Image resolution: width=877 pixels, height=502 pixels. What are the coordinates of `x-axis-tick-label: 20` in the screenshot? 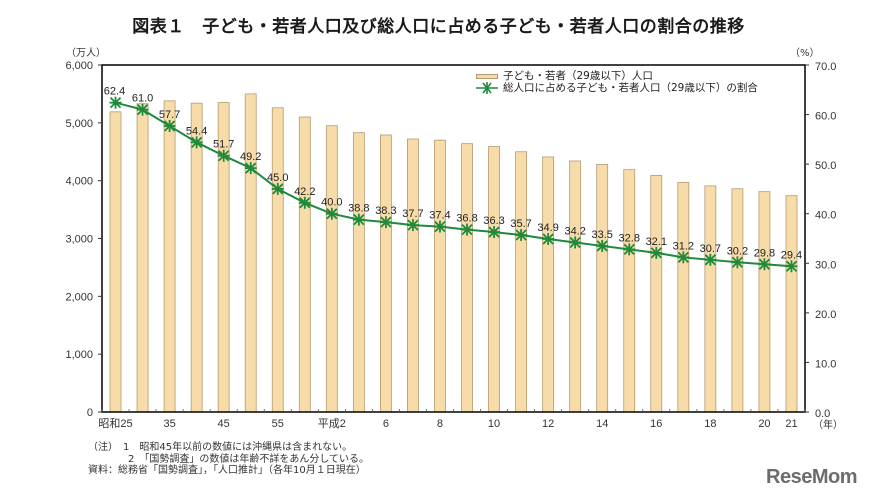 It's located at (764, 424).